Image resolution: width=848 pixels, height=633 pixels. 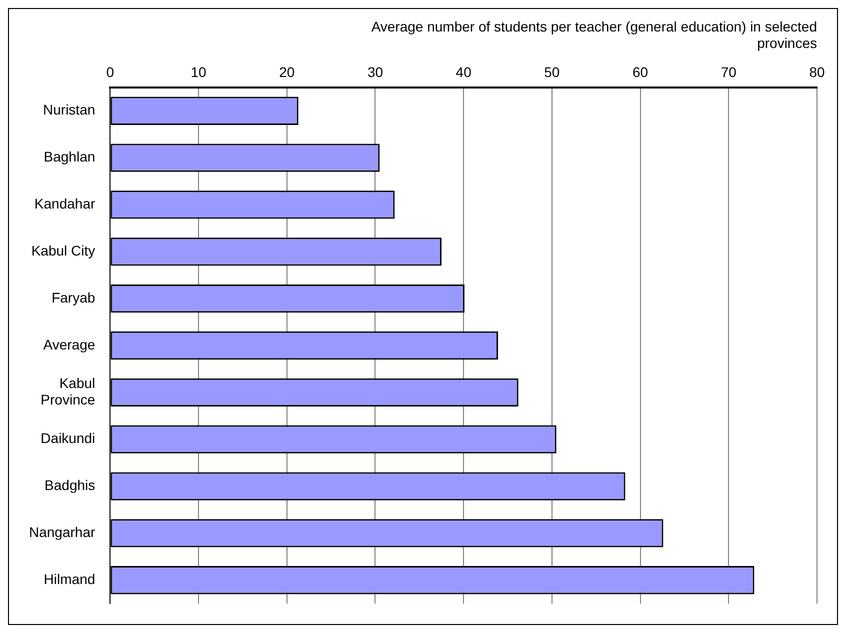 What do you see at coordinates (198, 72) in the screenshot?
I see `x-tick-label: 10` at bounding box center [198, 72].